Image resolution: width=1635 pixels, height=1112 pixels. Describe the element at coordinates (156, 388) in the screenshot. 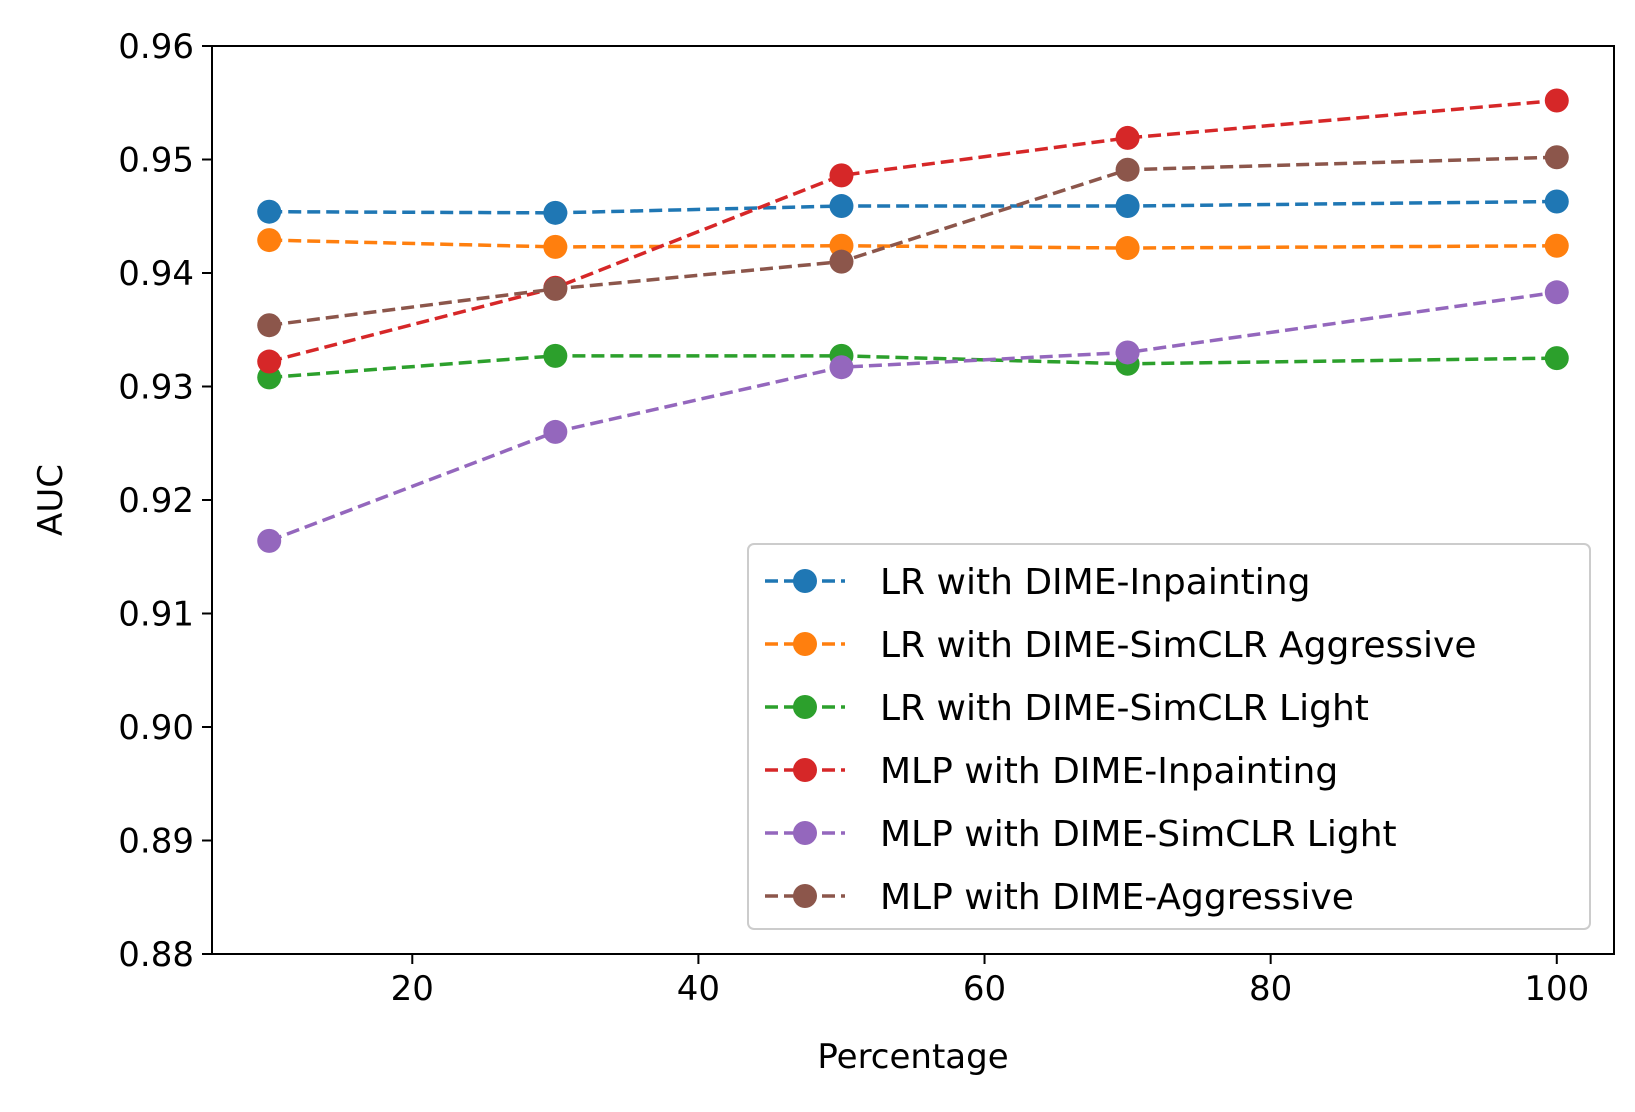

I see `y-tick-label: 0.93` at that location.